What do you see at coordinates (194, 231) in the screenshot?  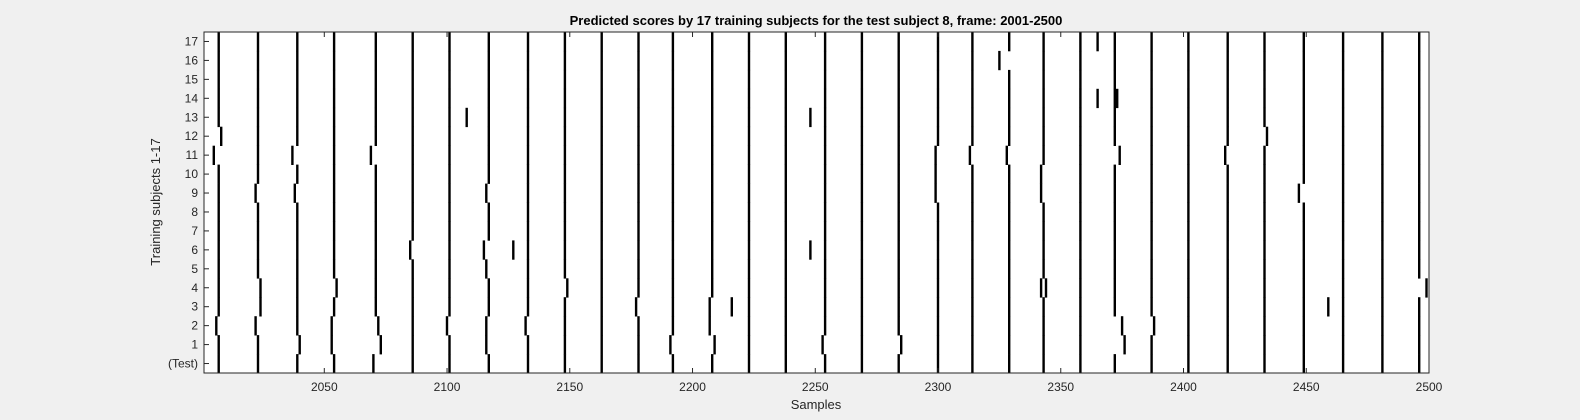 I see `y-tick-label-7: 7` at bounding box center [194, 231].